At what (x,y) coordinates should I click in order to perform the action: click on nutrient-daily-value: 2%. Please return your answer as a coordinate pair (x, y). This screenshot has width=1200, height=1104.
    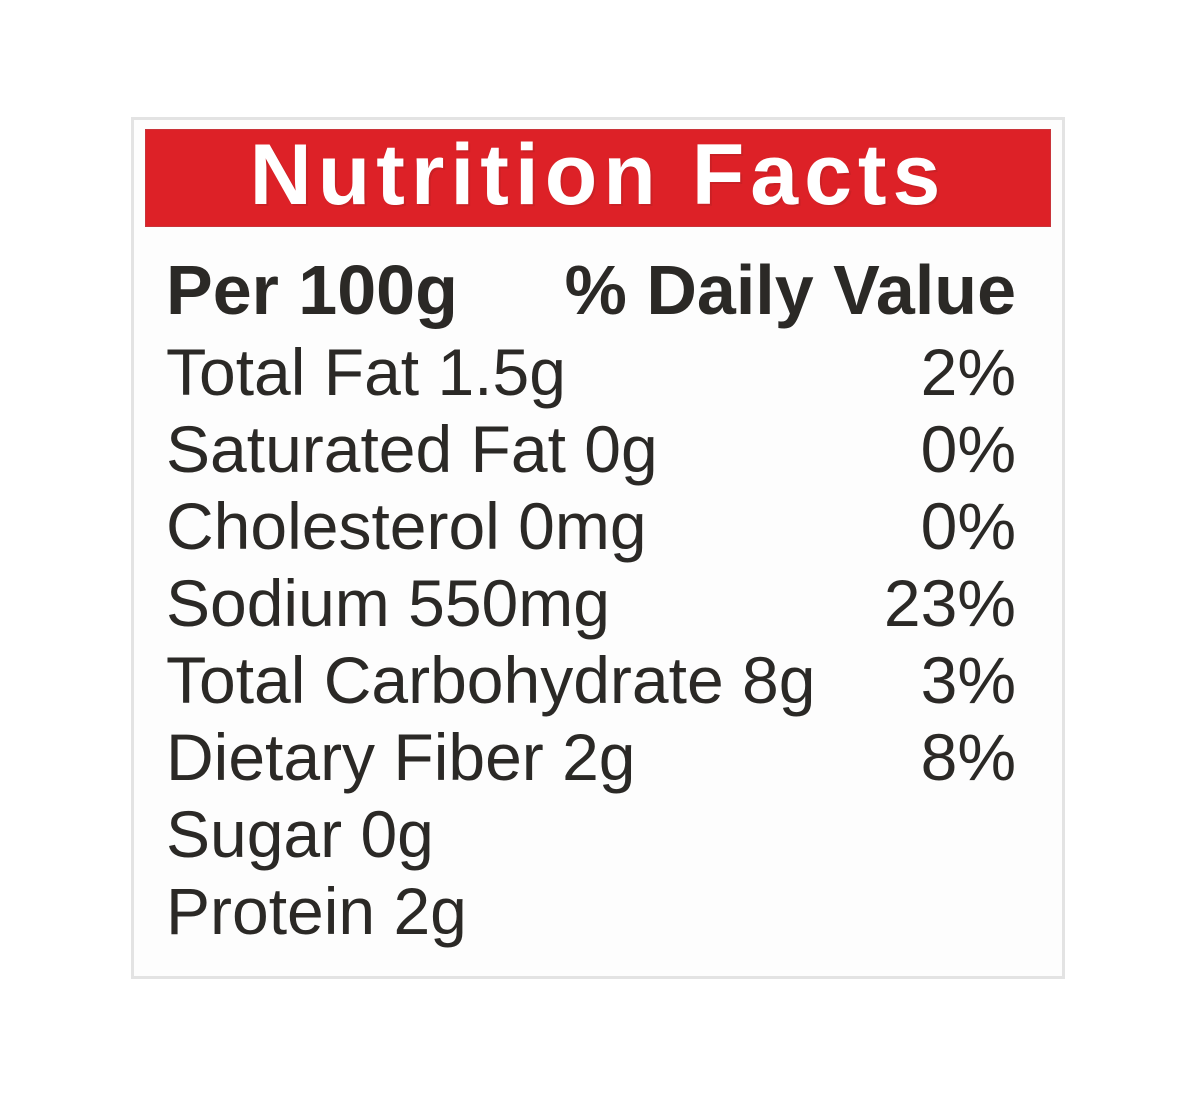
    Looking at the image, I should click on (968, 371).